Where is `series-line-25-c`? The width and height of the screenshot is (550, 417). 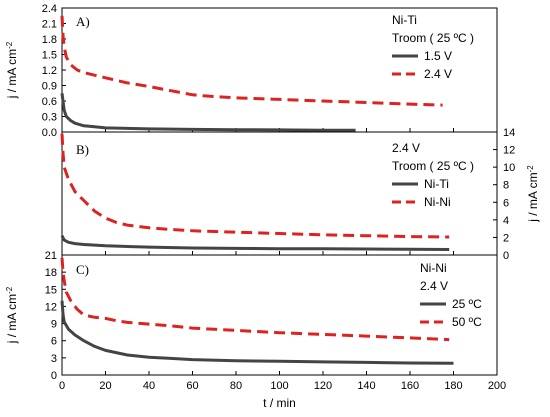
series-line-25-c is located at coordinates (257, 332).